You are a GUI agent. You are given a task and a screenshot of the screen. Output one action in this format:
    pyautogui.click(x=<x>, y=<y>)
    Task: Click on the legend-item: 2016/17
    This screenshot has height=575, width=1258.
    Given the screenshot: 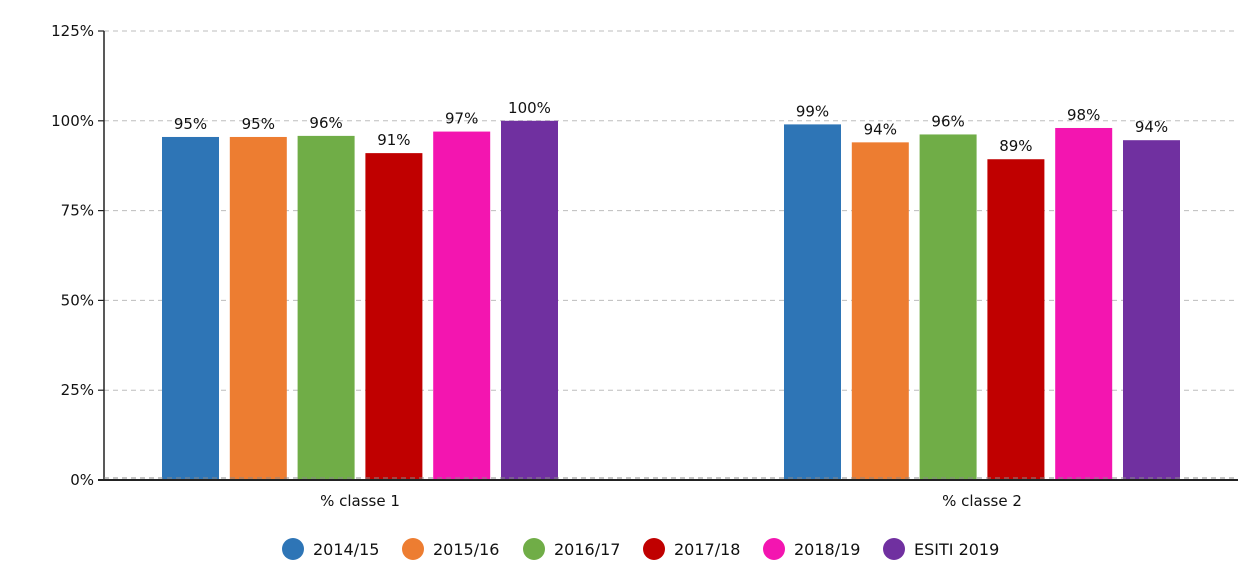 What is the action you would take?
    pyautogui.click(x=571, y=549)
    